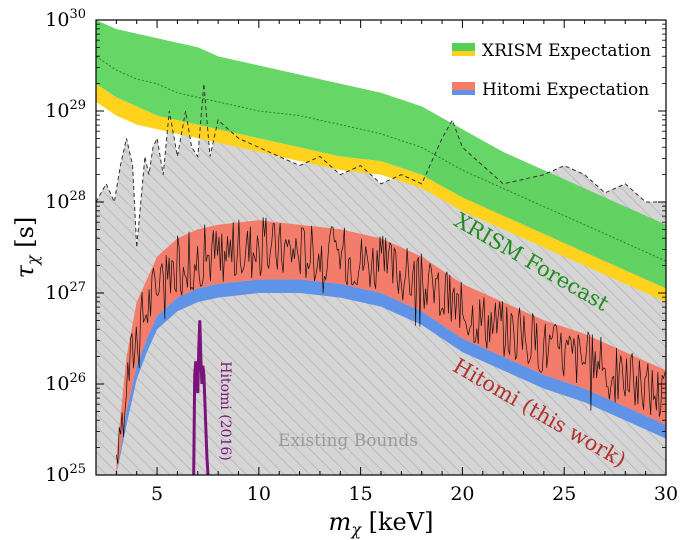 Image resolution: width=690 pixels, height=540 pixels. Describe the element at coordinates (65, 201) in the screenshot. I see `y-tick-label: 1028` at that location.